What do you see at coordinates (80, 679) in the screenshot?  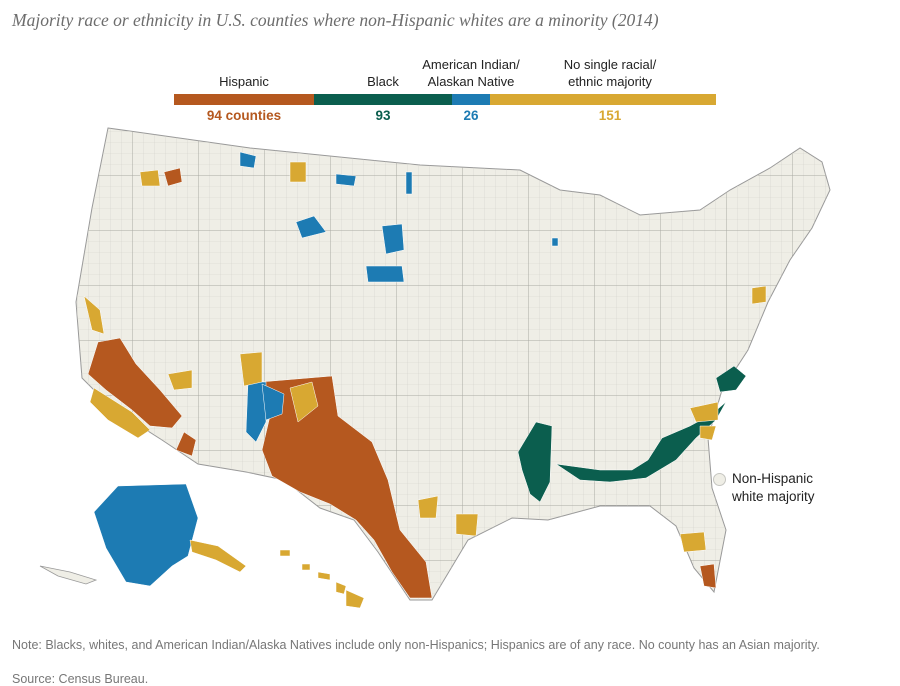 I see `source-line: Source: Census Bureau.` at bounding box center [80, 679].